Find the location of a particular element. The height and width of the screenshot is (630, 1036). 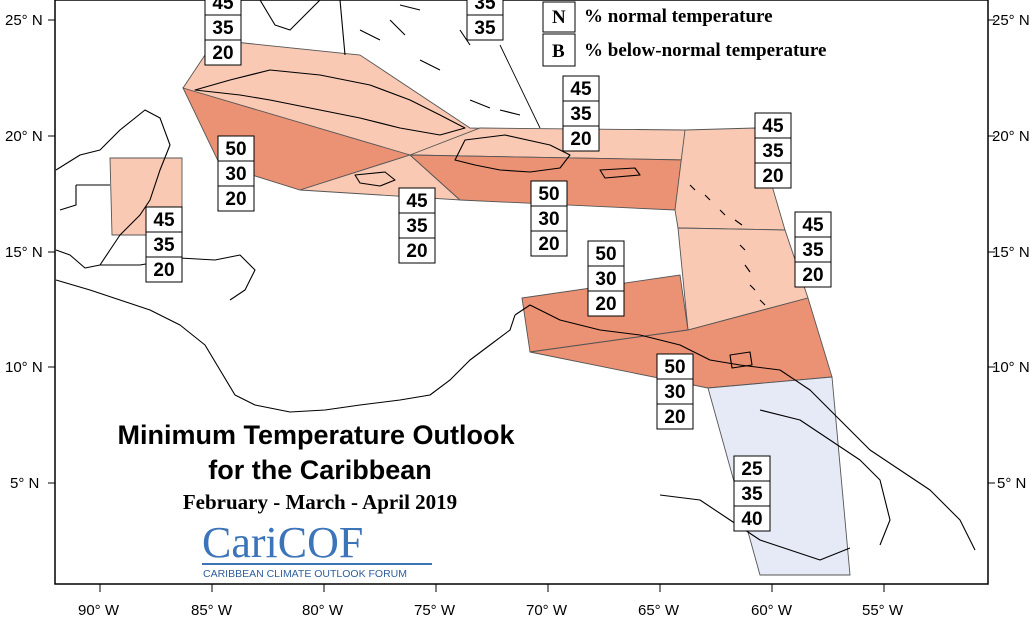

forecast-box-west-cuba: 50 30 20 is located at coordinates (236, 173).